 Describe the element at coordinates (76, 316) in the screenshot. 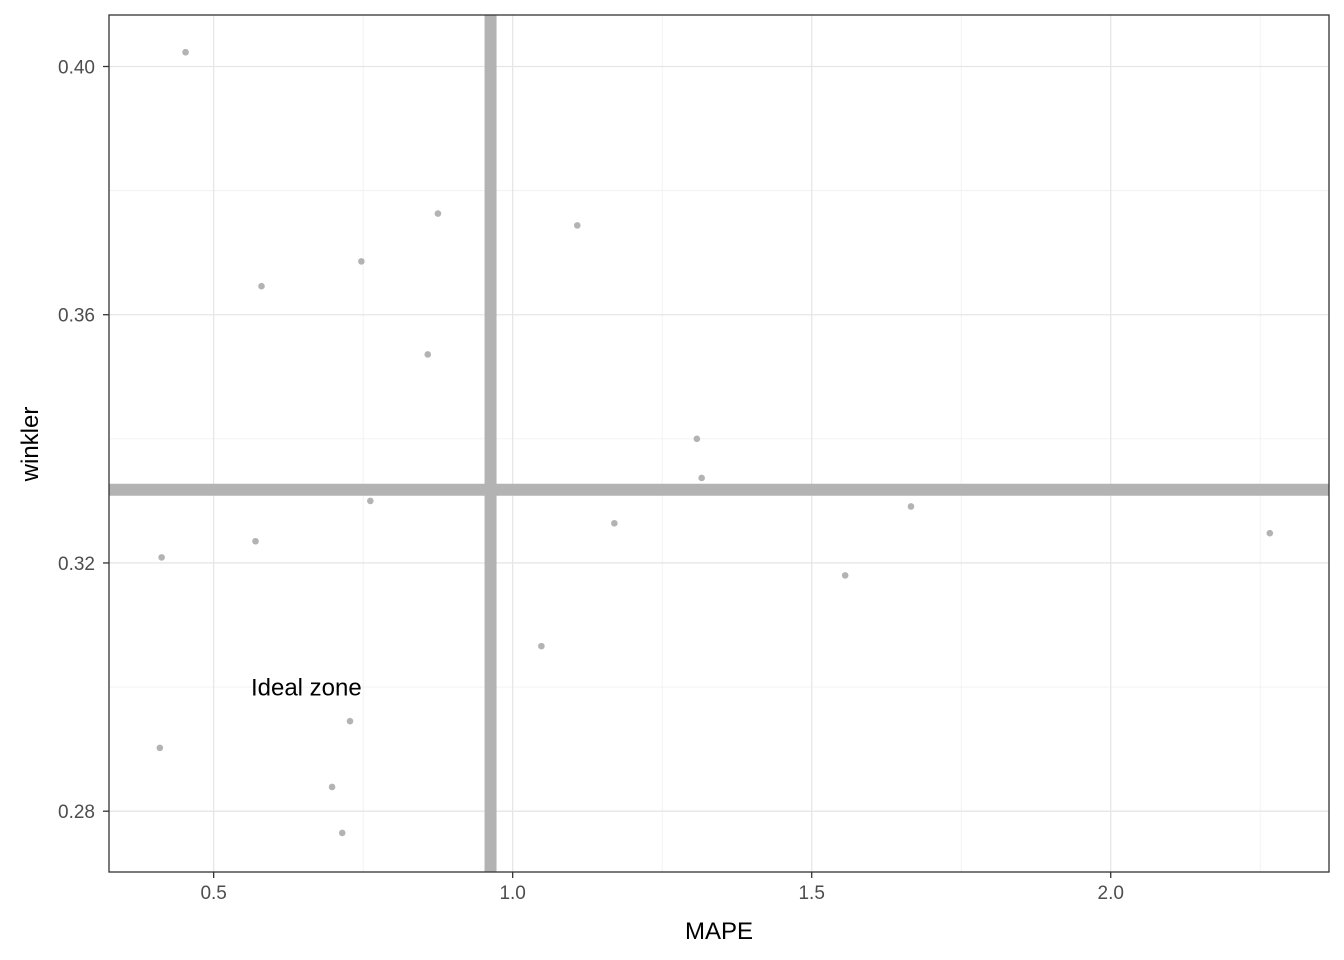

I see `y-tick-label: 0.36` at that location.